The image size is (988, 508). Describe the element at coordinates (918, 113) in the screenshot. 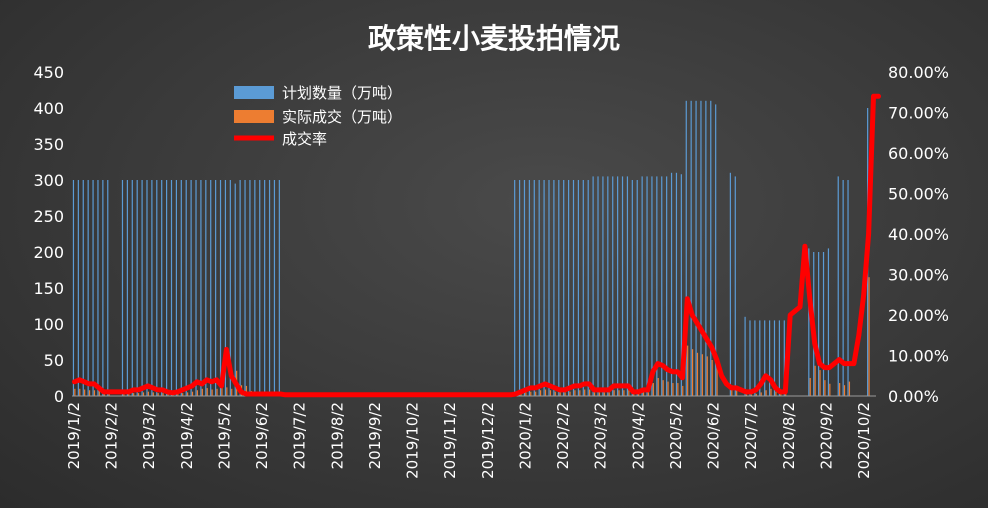

I see `right-tick-label: 70.00%` at that location.